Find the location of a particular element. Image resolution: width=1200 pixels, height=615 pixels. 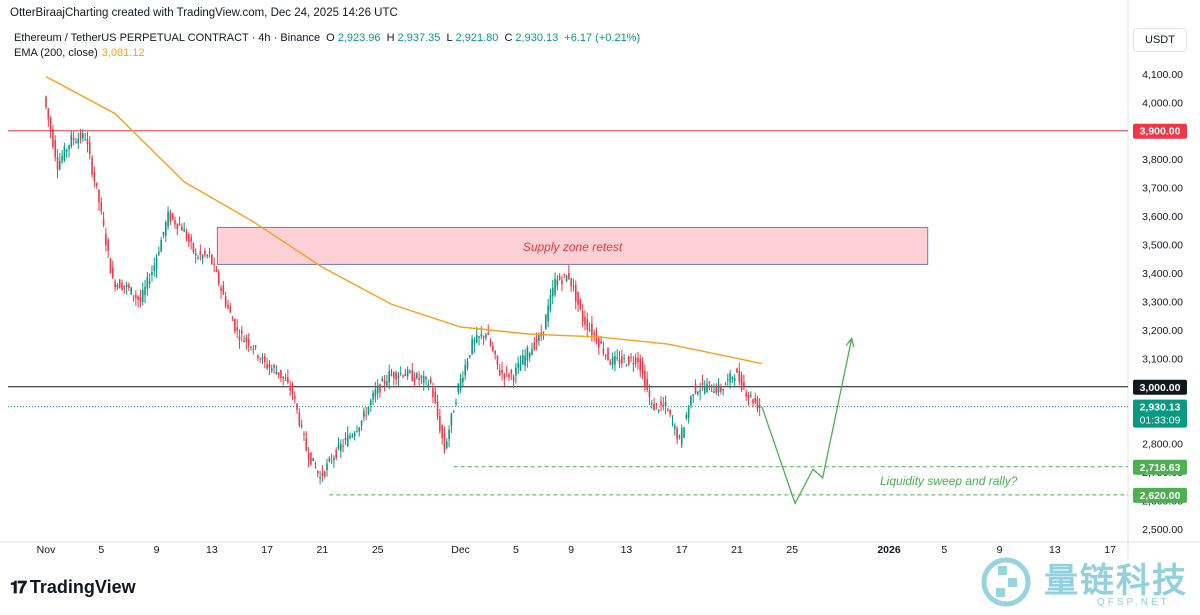

price-tick-label: 4,100.00 is located at coordinates (1162, 75).